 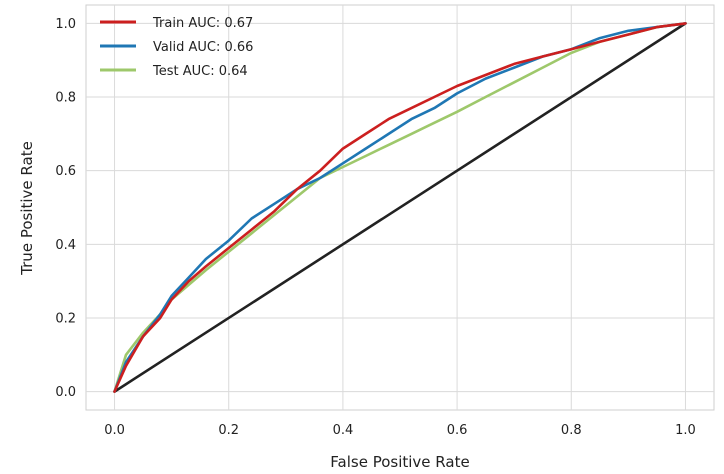 What do you see at coordinates (27, 208) in the screenshot?
I see `y-axis-label: True Positive Rate` at bounding box center [27, 208].